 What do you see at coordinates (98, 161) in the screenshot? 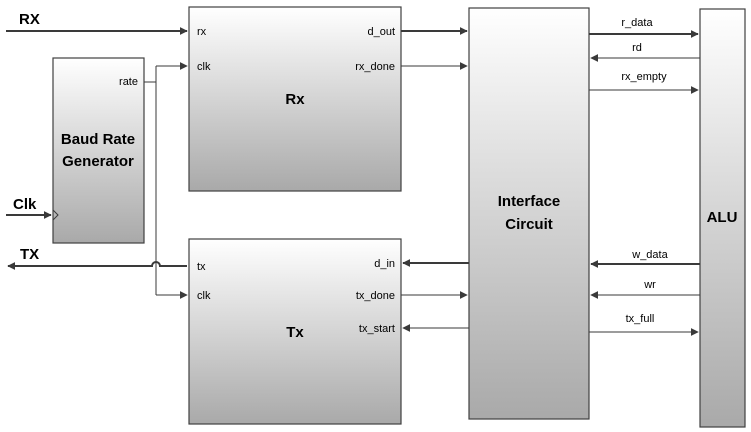
I see `baud-gen-title-line2: Generator` at bounding box center [98, 161].